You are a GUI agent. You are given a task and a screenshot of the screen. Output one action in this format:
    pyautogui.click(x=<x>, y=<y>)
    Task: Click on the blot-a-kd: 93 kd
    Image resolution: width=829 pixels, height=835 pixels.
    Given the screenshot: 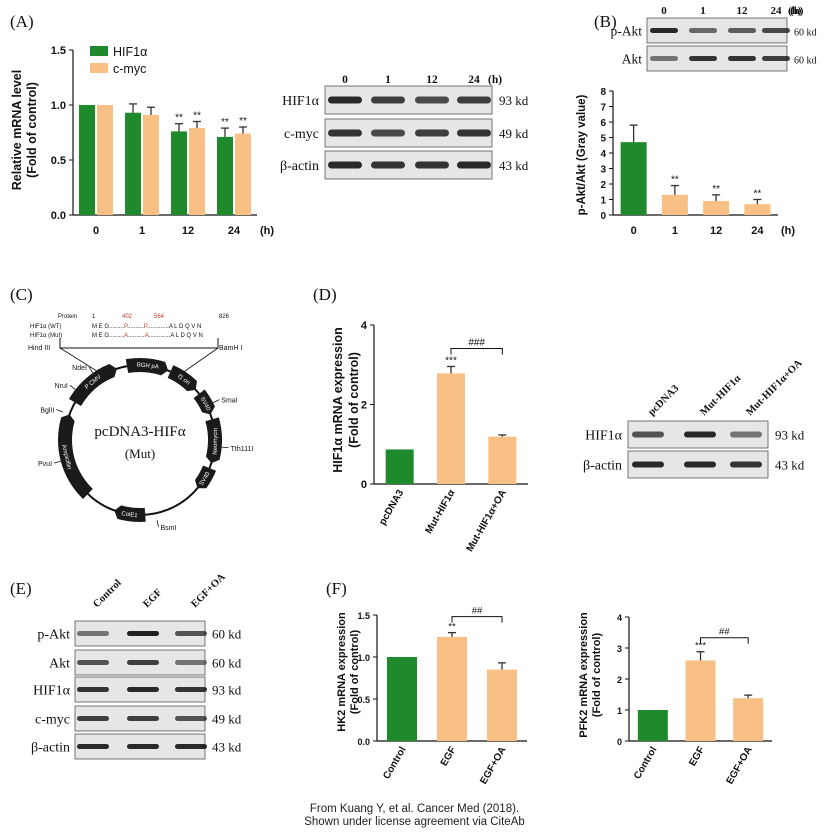 What is the action you would take?
    pyautogui.click(x=514, y=100)
    